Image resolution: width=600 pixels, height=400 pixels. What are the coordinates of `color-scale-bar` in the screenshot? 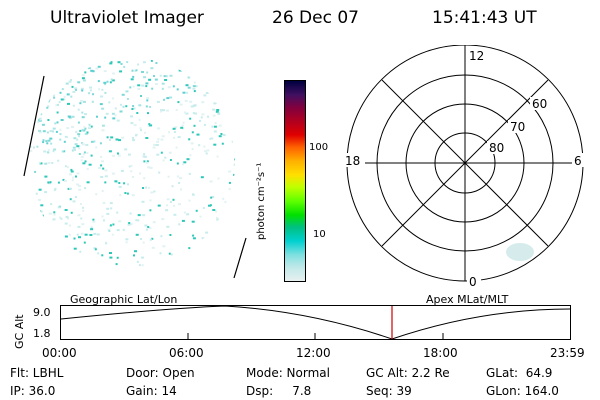 It's located at (295, 181).